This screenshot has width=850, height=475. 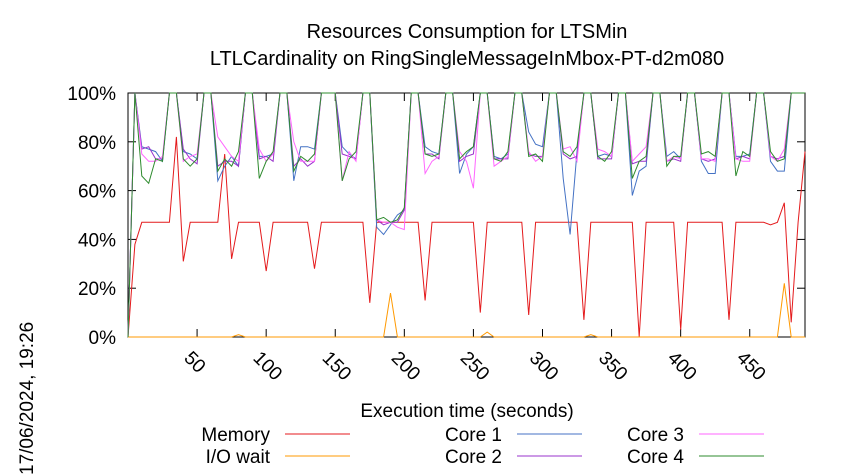 What do you see at coordinates (97, 192) in the screenshot?
I see `y-tick-label: 60%` at bounding box center [97, 192].